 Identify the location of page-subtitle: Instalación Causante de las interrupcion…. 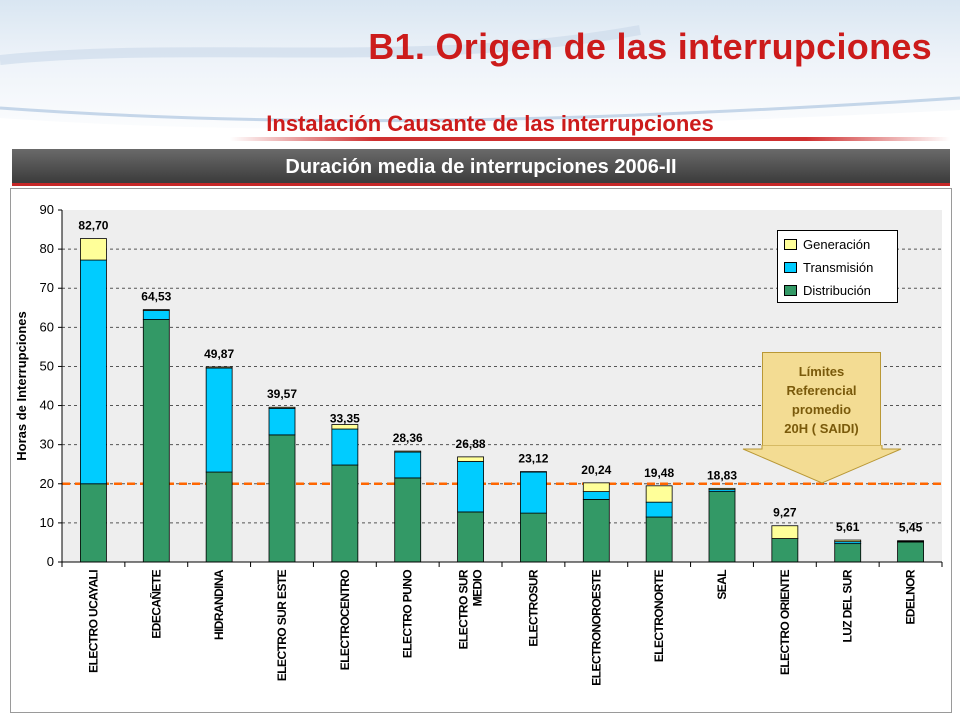
(490, 123).